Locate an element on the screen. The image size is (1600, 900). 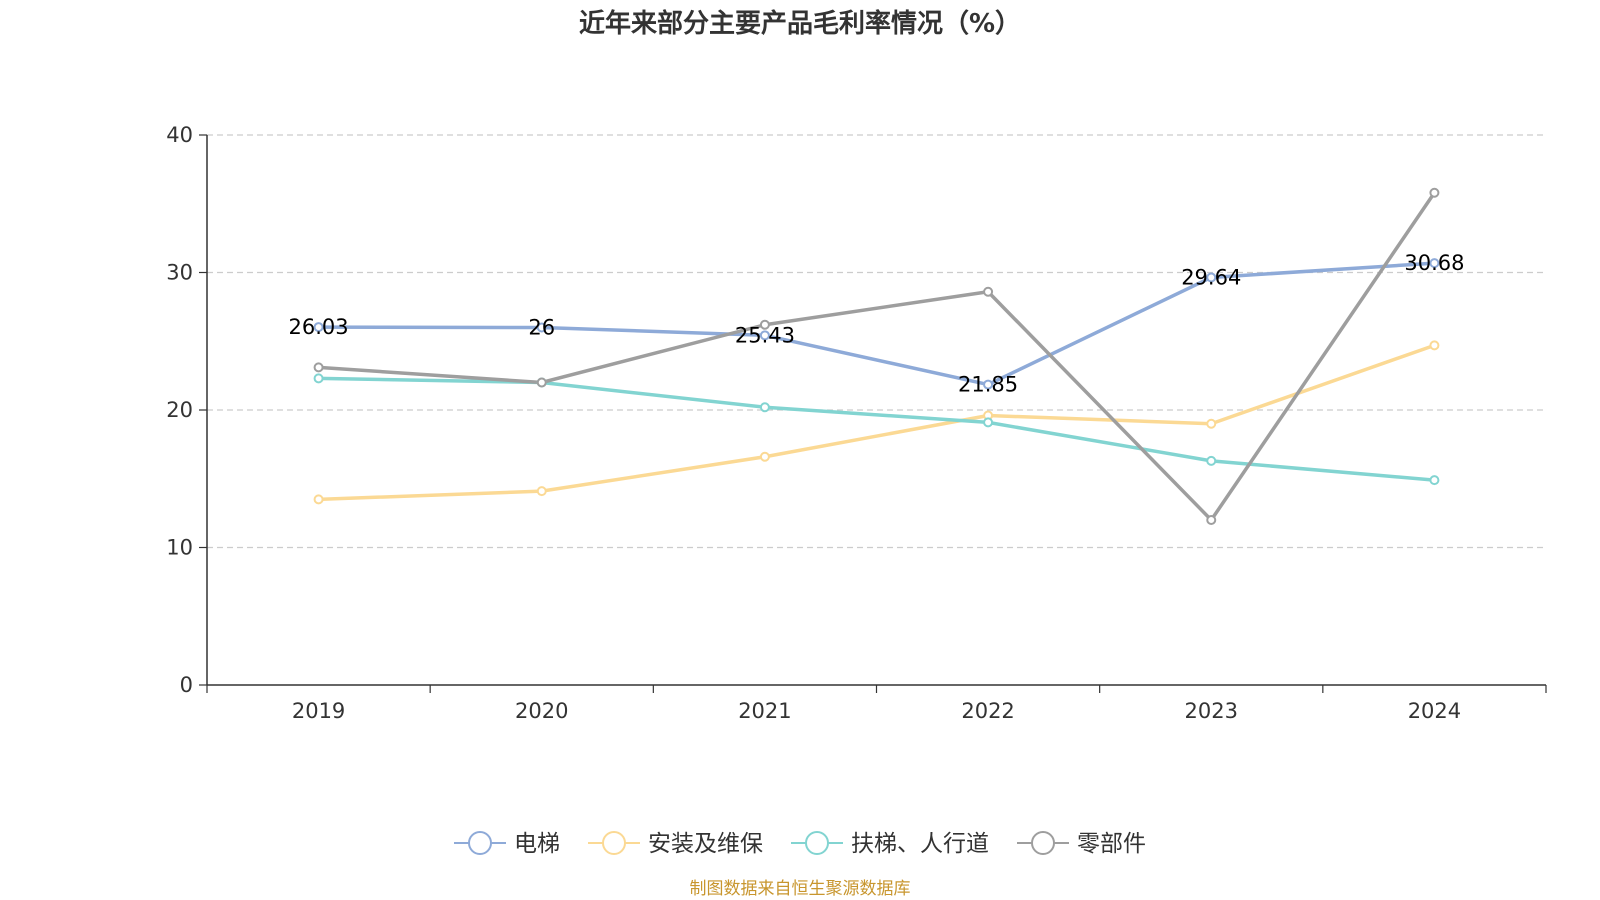
legend-item: 扶梯、人行道 is located at coordinates (890, 844).